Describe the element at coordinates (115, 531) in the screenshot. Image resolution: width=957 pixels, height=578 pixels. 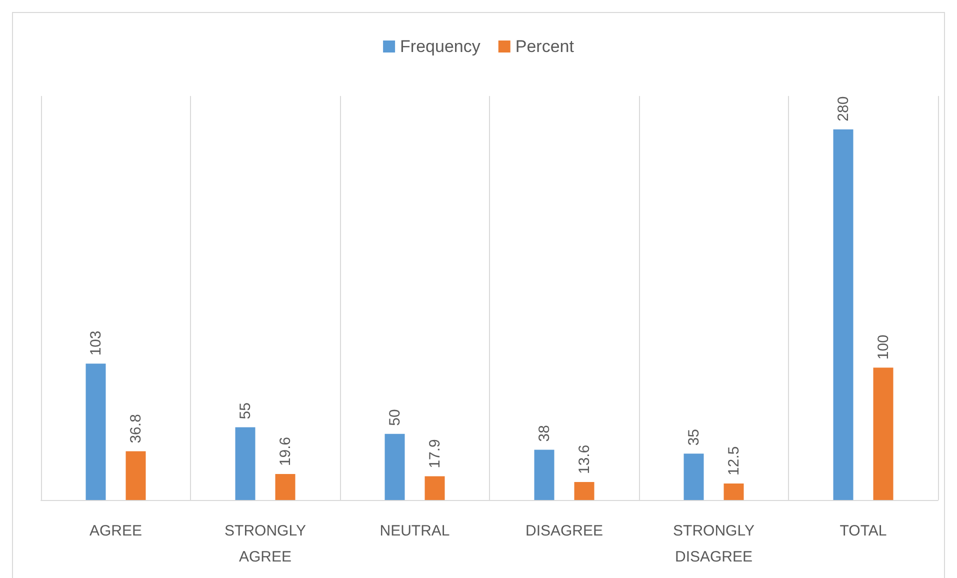
I see `x-tick-label: AGREE` at that location.